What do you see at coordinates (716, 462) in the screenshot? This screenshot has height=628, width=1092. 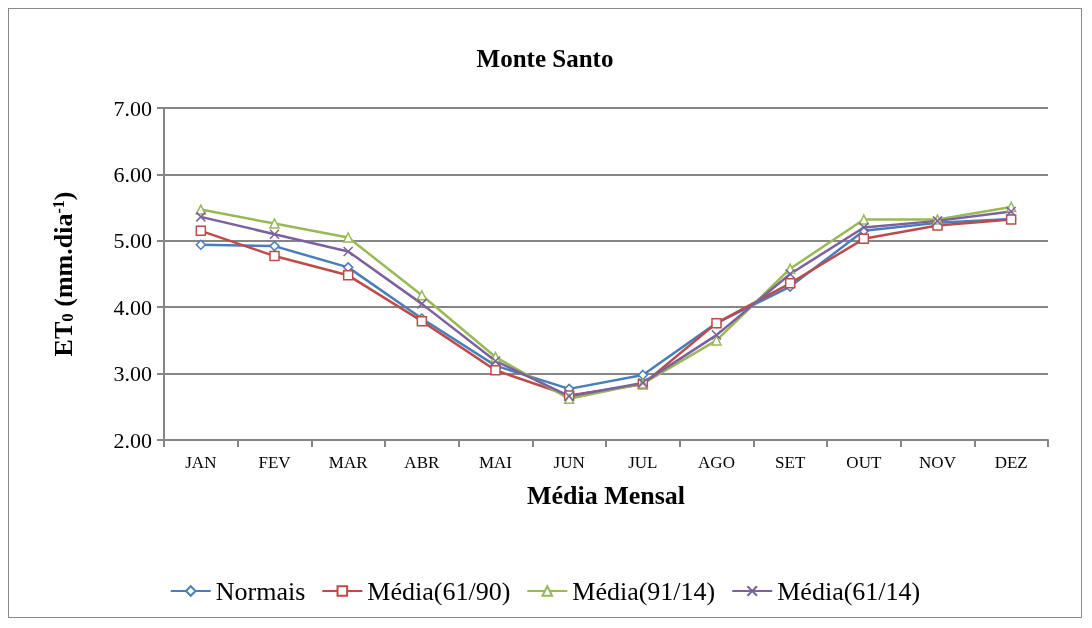 I see `x-tick-label: AGO` at bounding box center [716, 462].